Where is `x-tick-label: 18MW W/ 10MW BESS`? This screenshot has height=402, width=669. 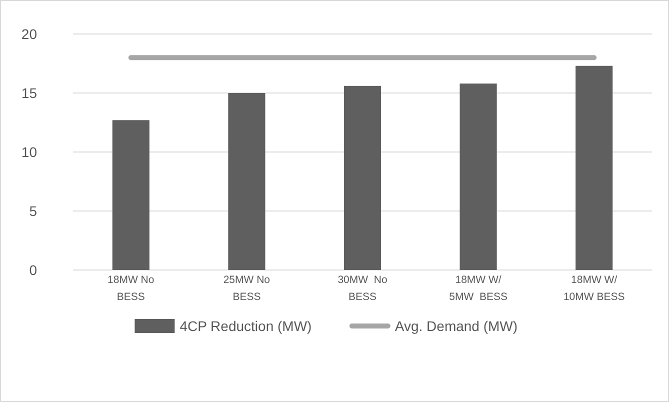
x-tick-label: 18MW W/ 10MW BESS is located at coordinates (594, 288).